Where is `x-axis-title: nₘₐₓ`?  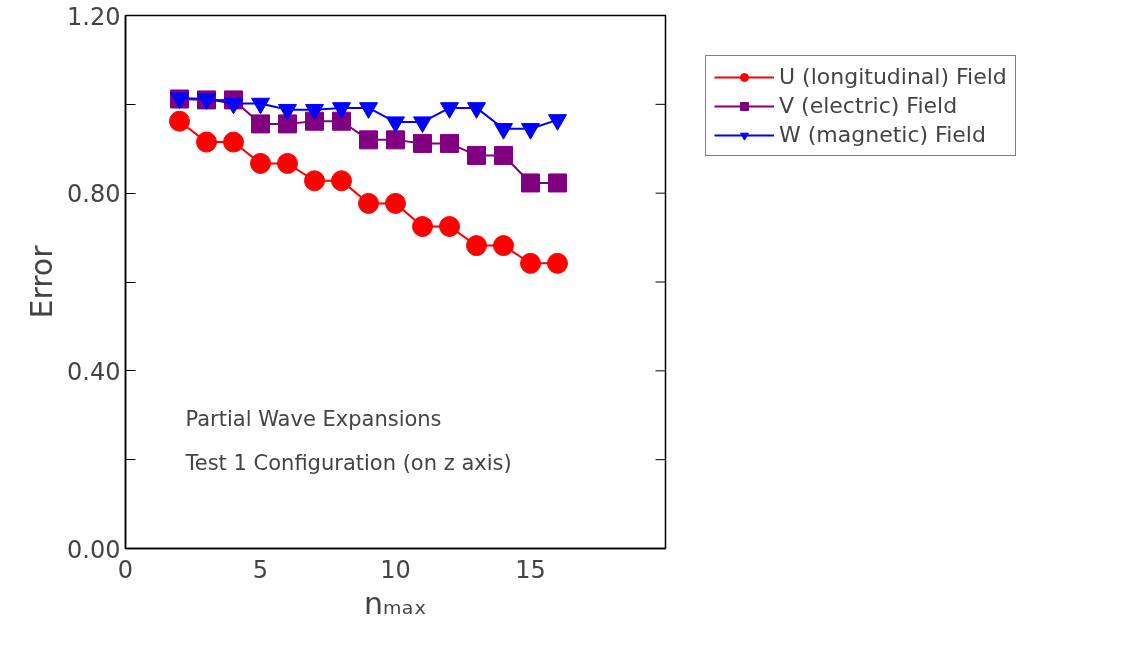 x-axis-title: nₘₐₓ is located at coordinates (395, 603).